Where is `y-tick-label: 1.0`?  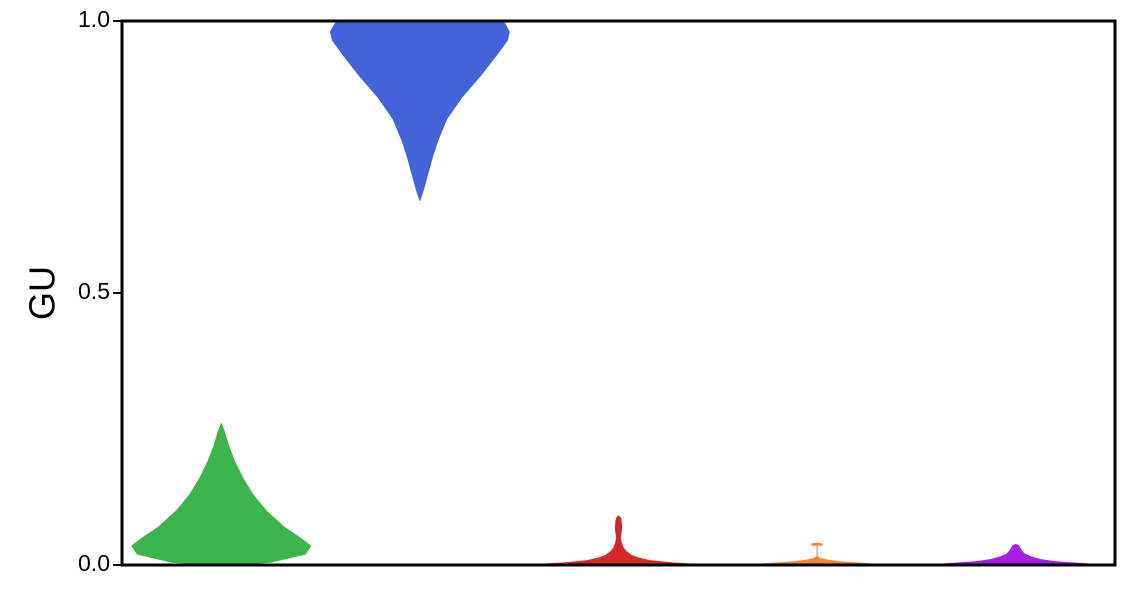
y-tick-label: 1.0 is located at coordinates (94, 19).